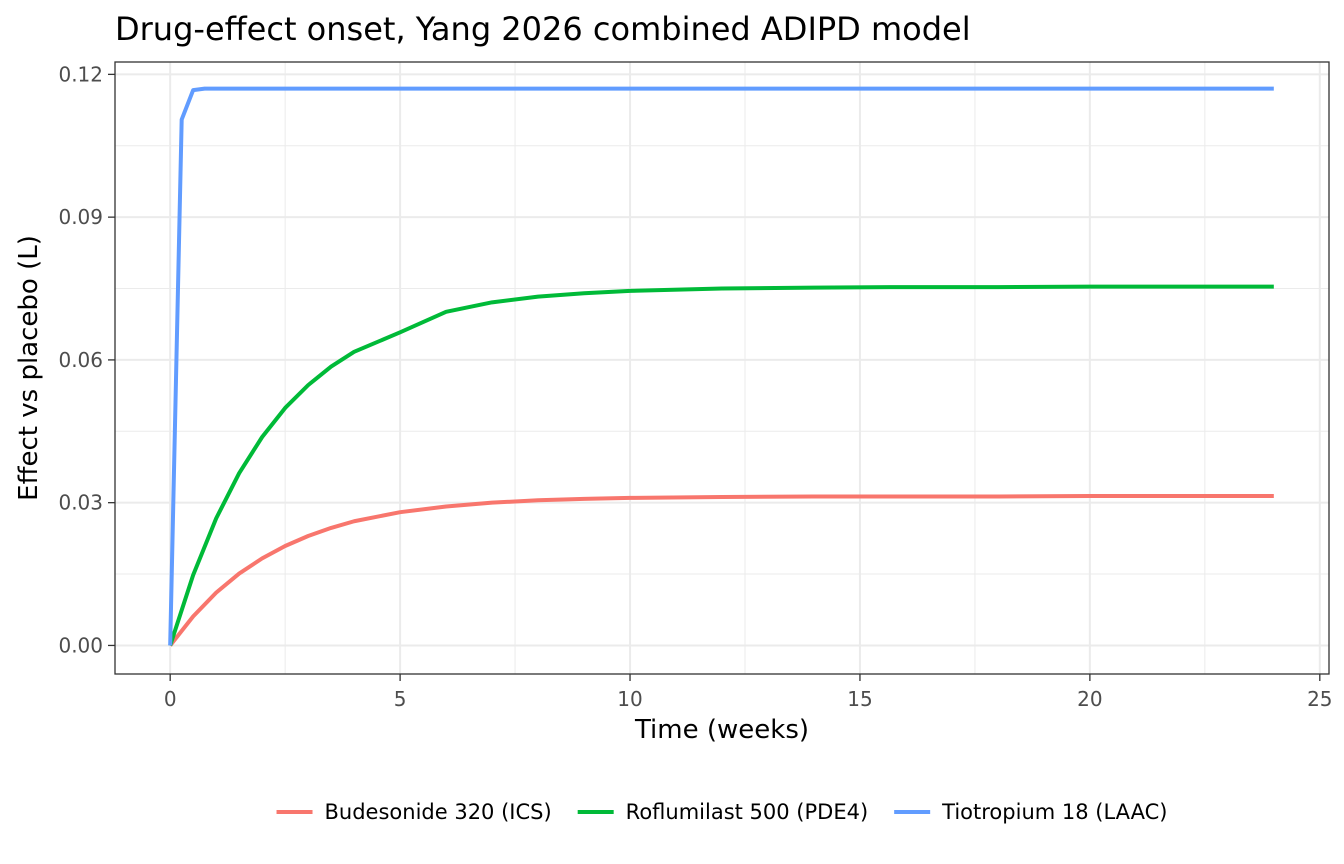 The height and width of the screenshot is (864, 1344). I want to click on legend-label: Tiotropium 18 (LAAC), so click(1054, 812).